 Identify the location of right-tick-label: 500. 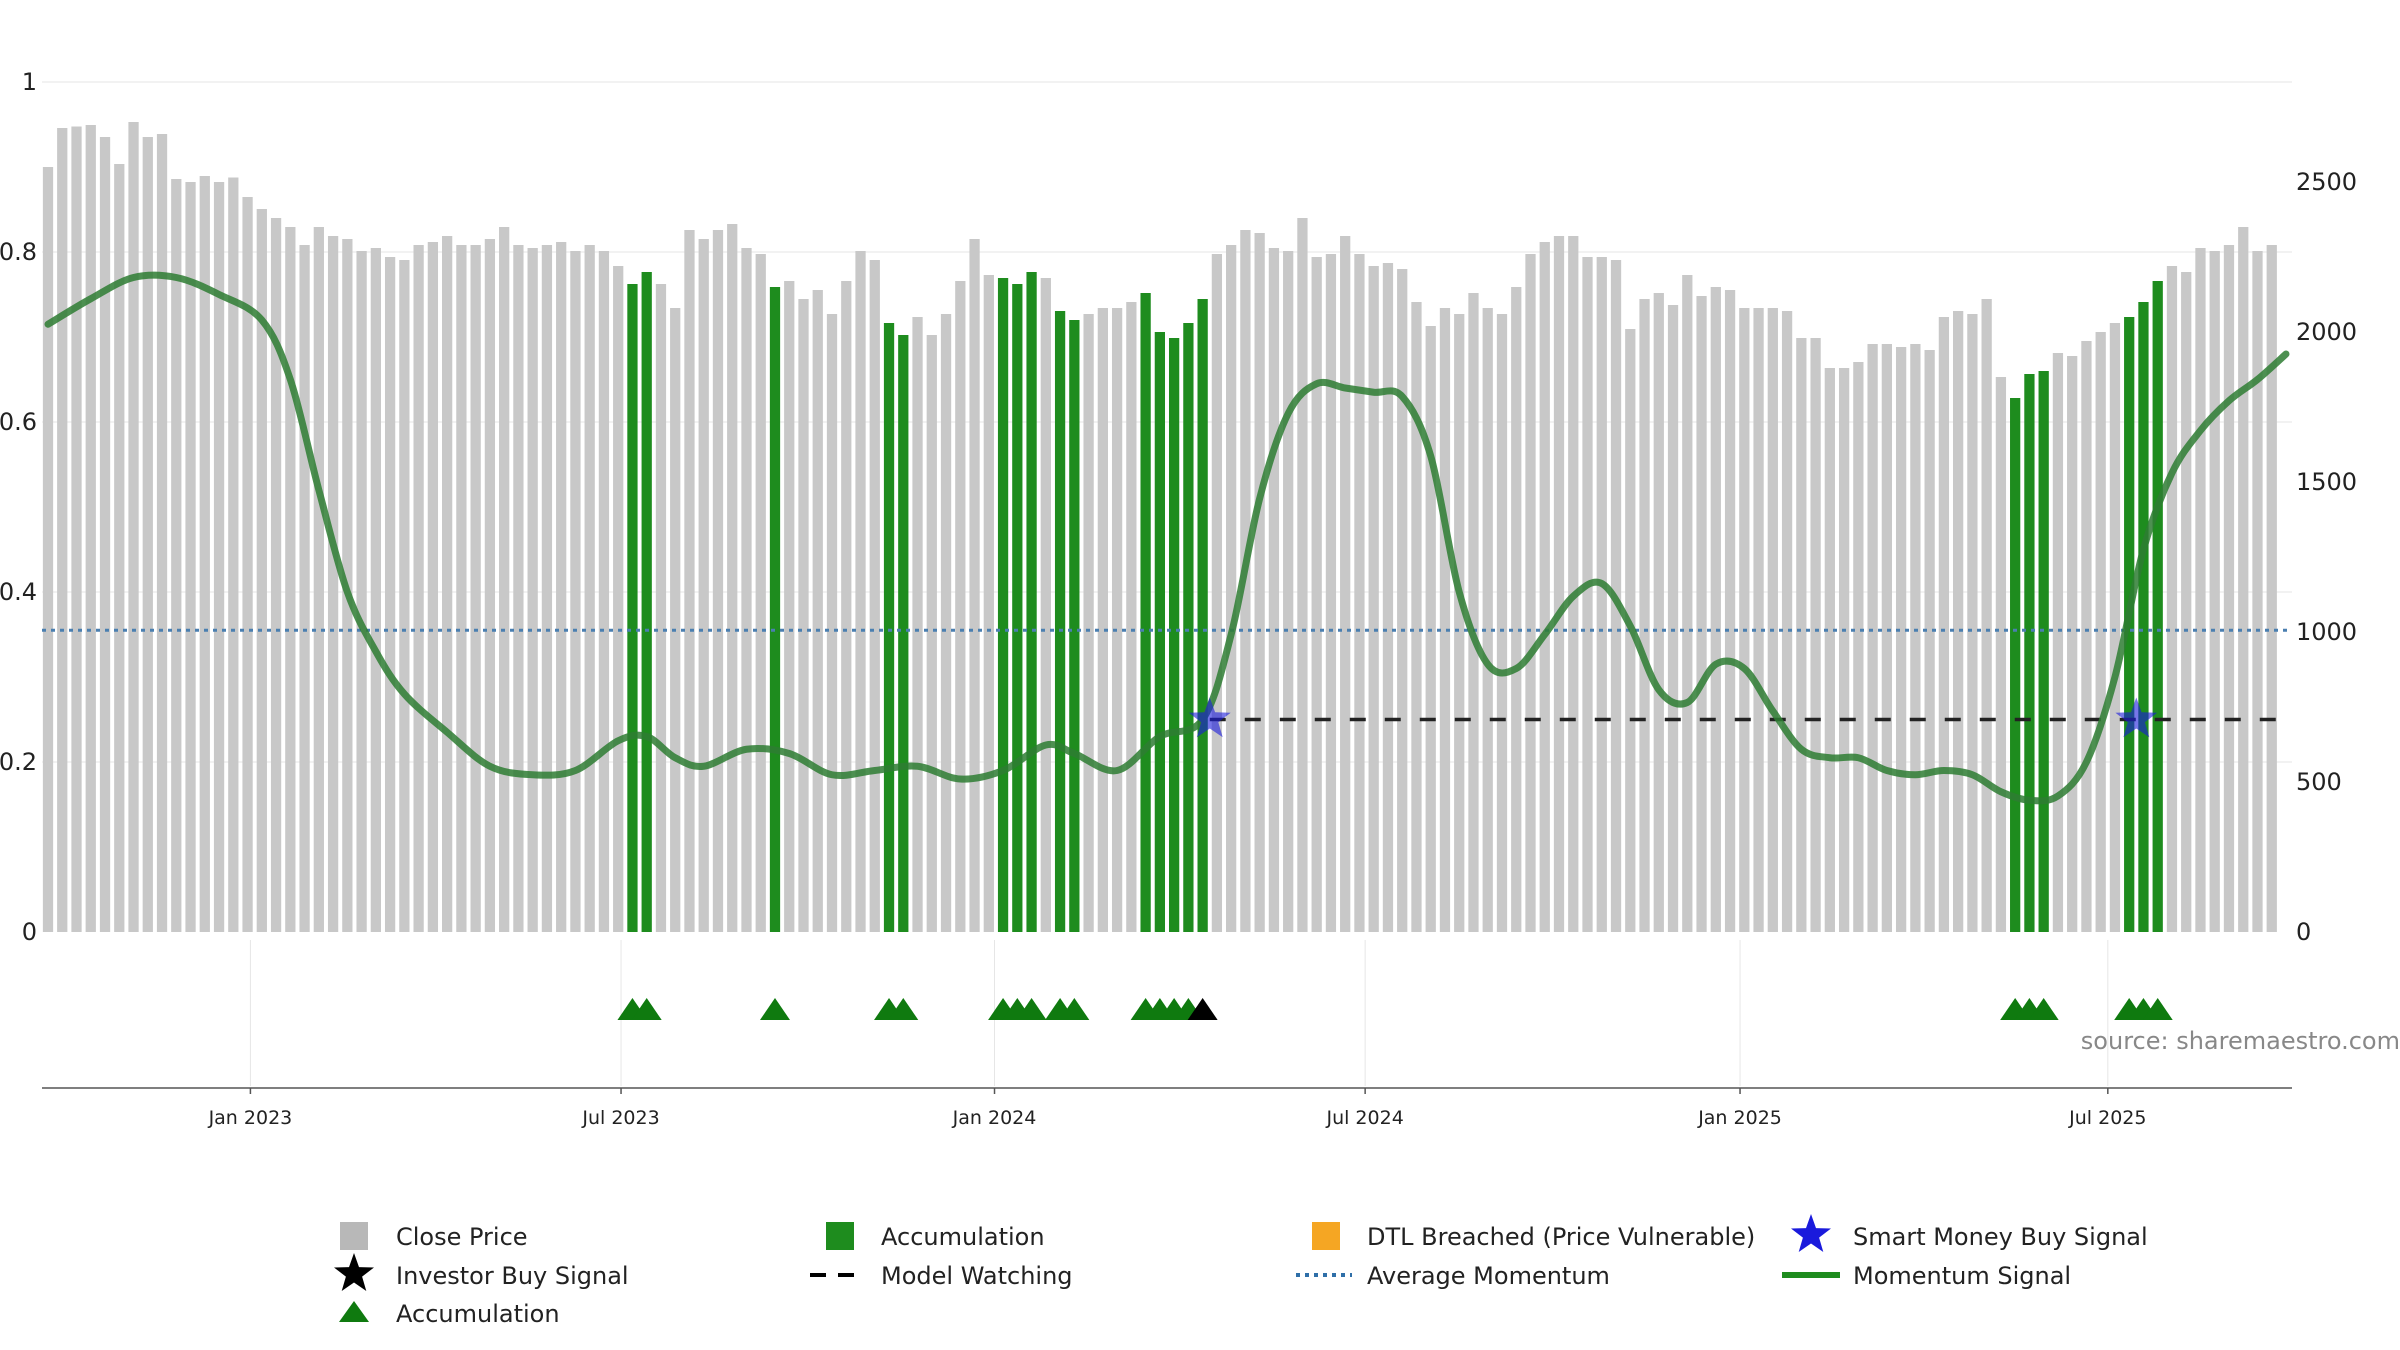
(2319, 782).